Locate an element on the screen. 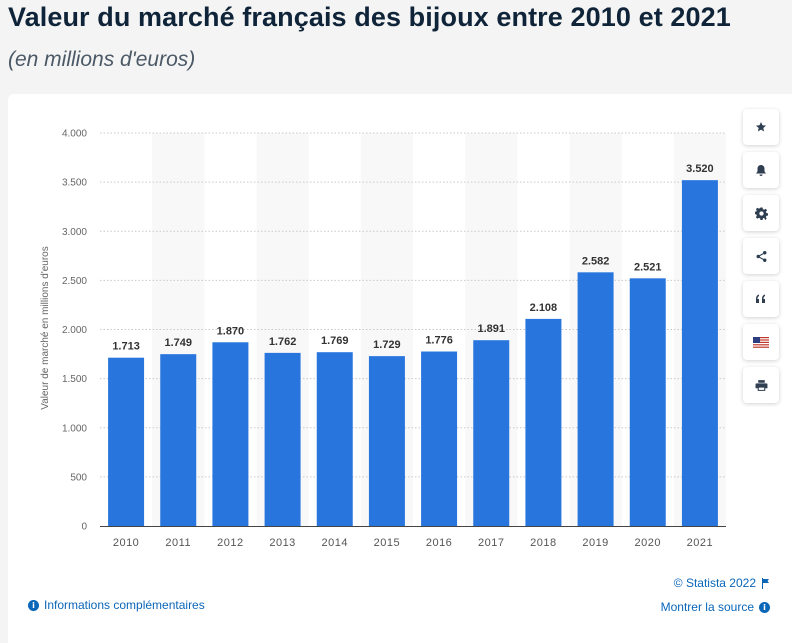 The image size is (792, 643). x-tick-label: 2012 is located at coordinates (230, 543).